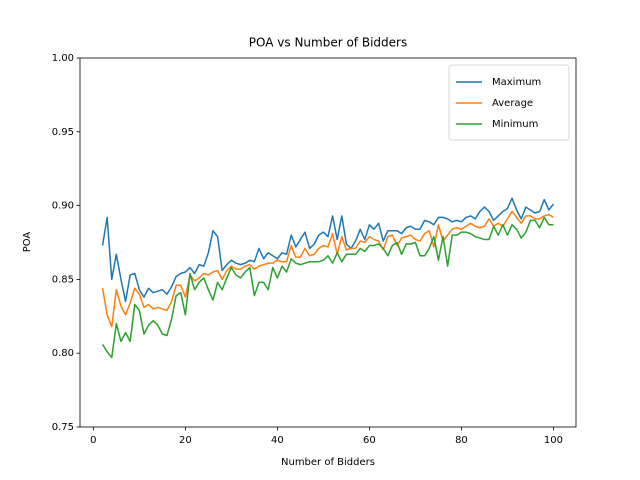 Image resolution: width=640 pixels, height=480 pixels. Describe the element at coordinates (516, 82) in the screenshot. I see `legend-label: Maximum` at that location.